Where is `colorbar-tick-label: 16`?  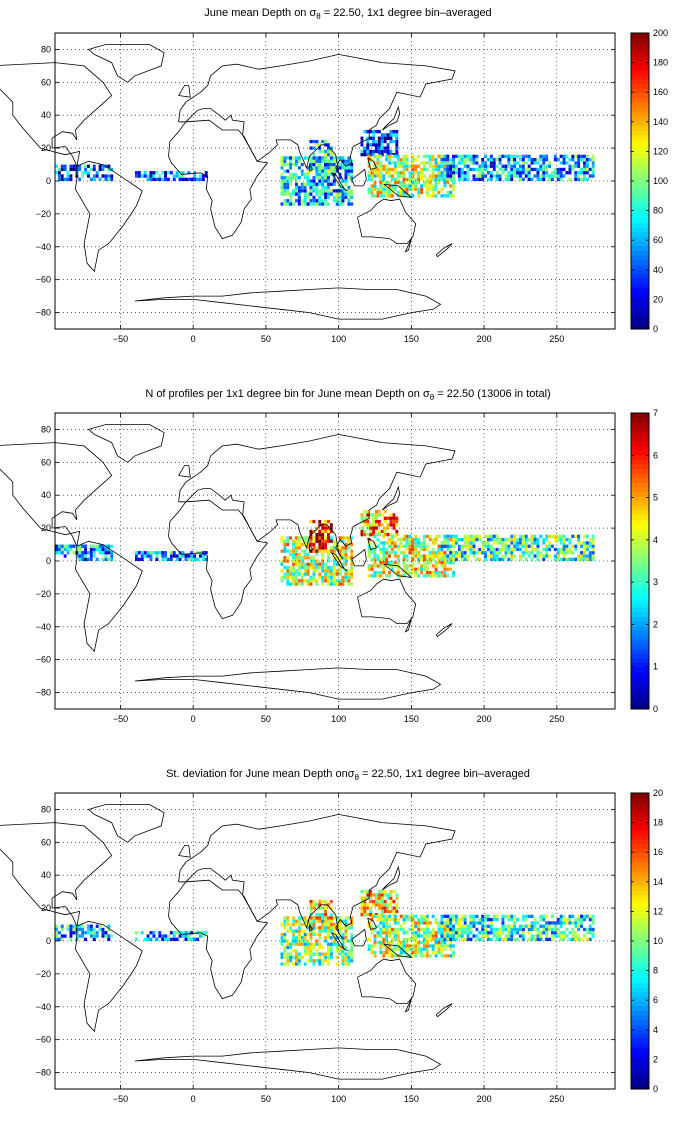 colorbar-tick-label: 16 is located at coordinates (658, 852).